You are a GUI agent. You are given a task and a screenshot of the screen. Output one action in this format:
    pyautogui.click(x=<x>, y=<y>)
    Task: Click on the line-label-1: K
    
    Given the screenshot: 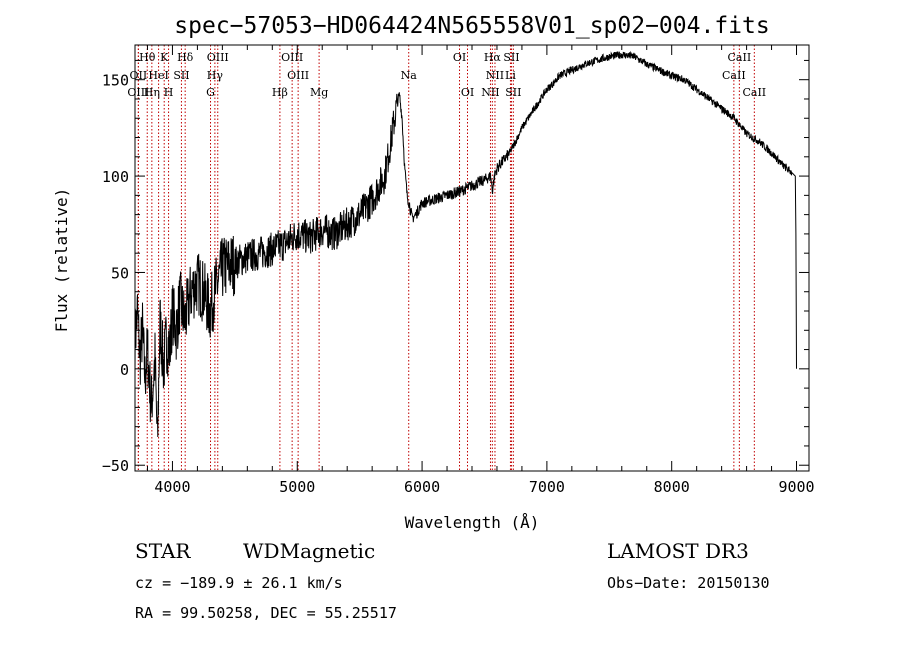 What is the action you would take?
    pyautogui.click(x=164, y=57)
    